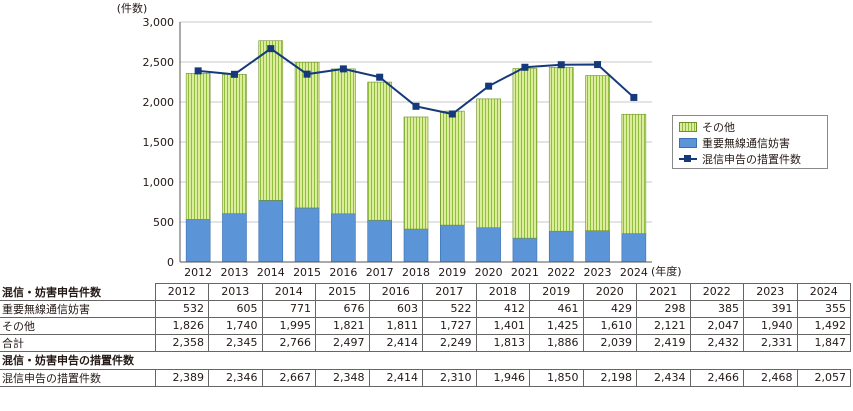 This screenshot has width=853, height=411. I want to click on y-tick-label: 2,500, so click(159, 62).